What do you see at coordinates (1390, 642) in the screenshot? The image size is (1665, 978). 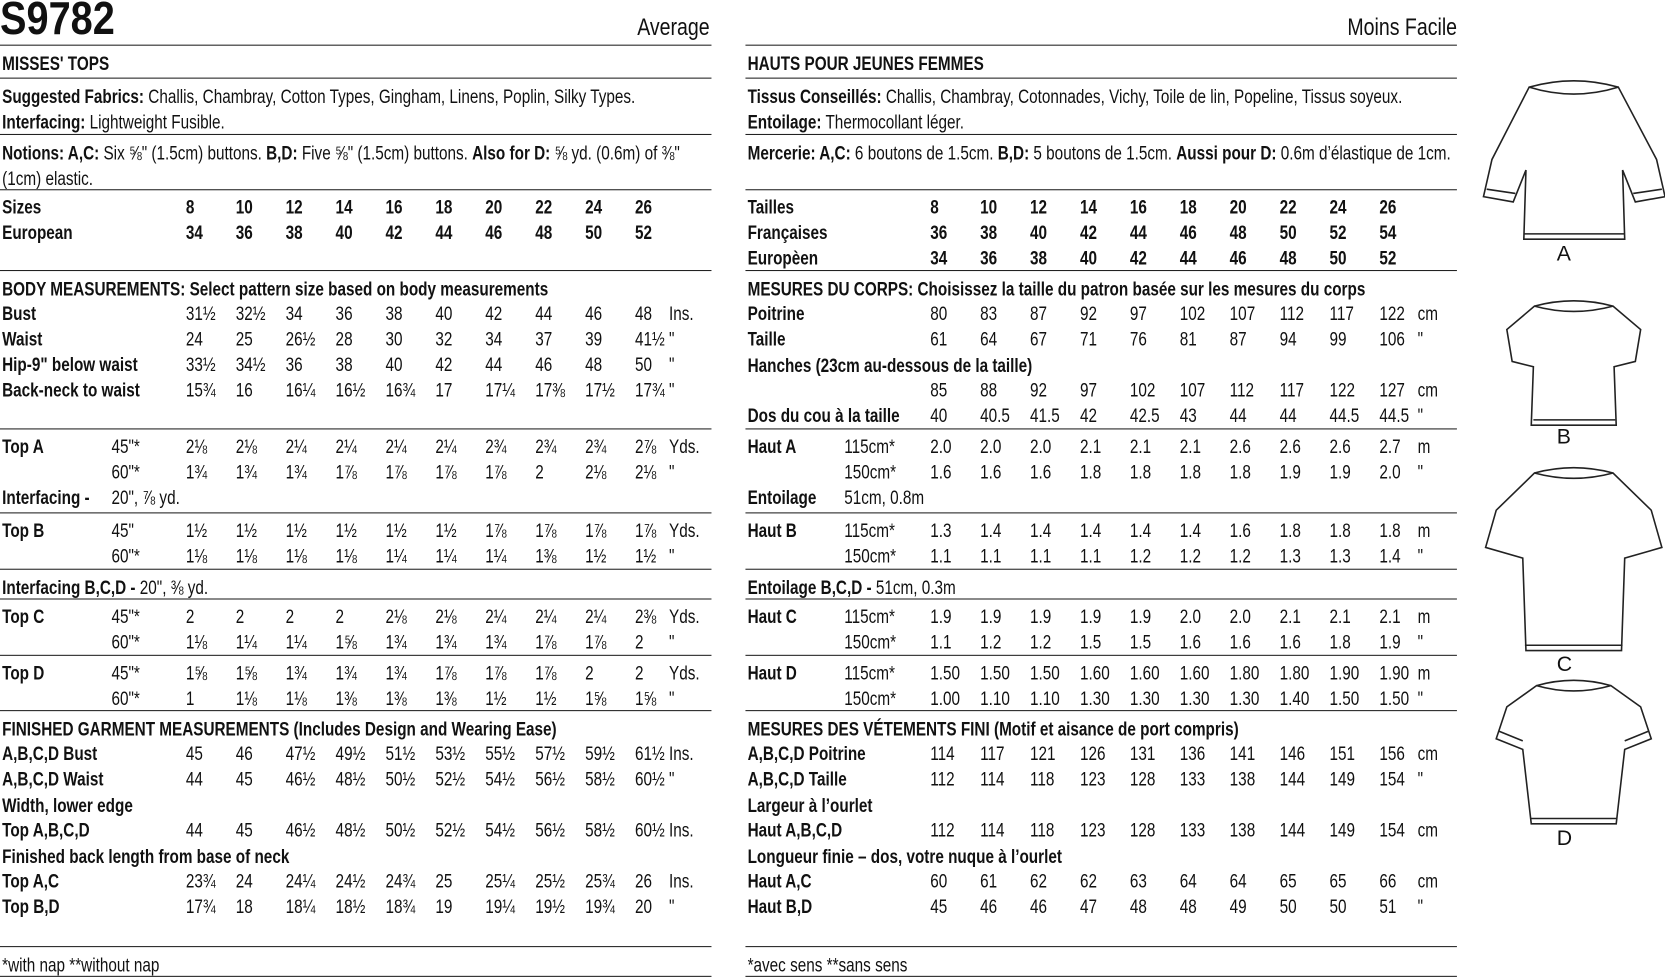 I see `cell: 1.9` at bounding box center [1390, 642].